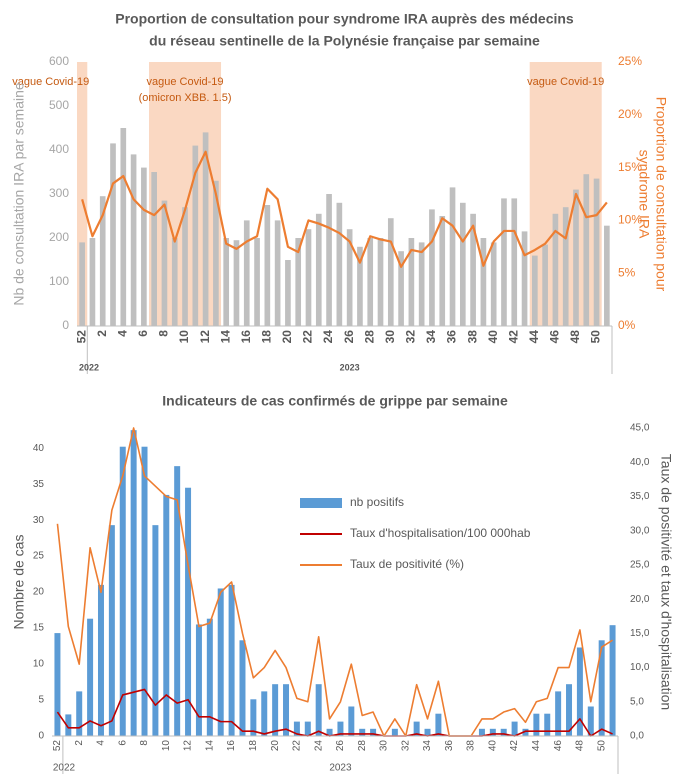 This screenshot has height=774, width=676. Describe the element at coordinates (41, 700) in the screenshot. I see `y-tick-label: 5` at that location.